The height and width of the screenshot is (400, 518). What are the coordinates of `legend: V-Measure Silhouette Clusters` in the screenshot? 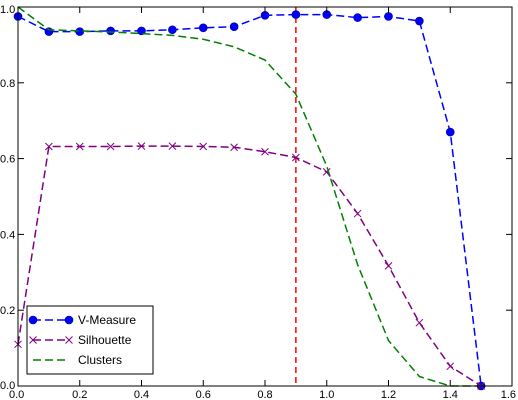 It's located at (90, 340).